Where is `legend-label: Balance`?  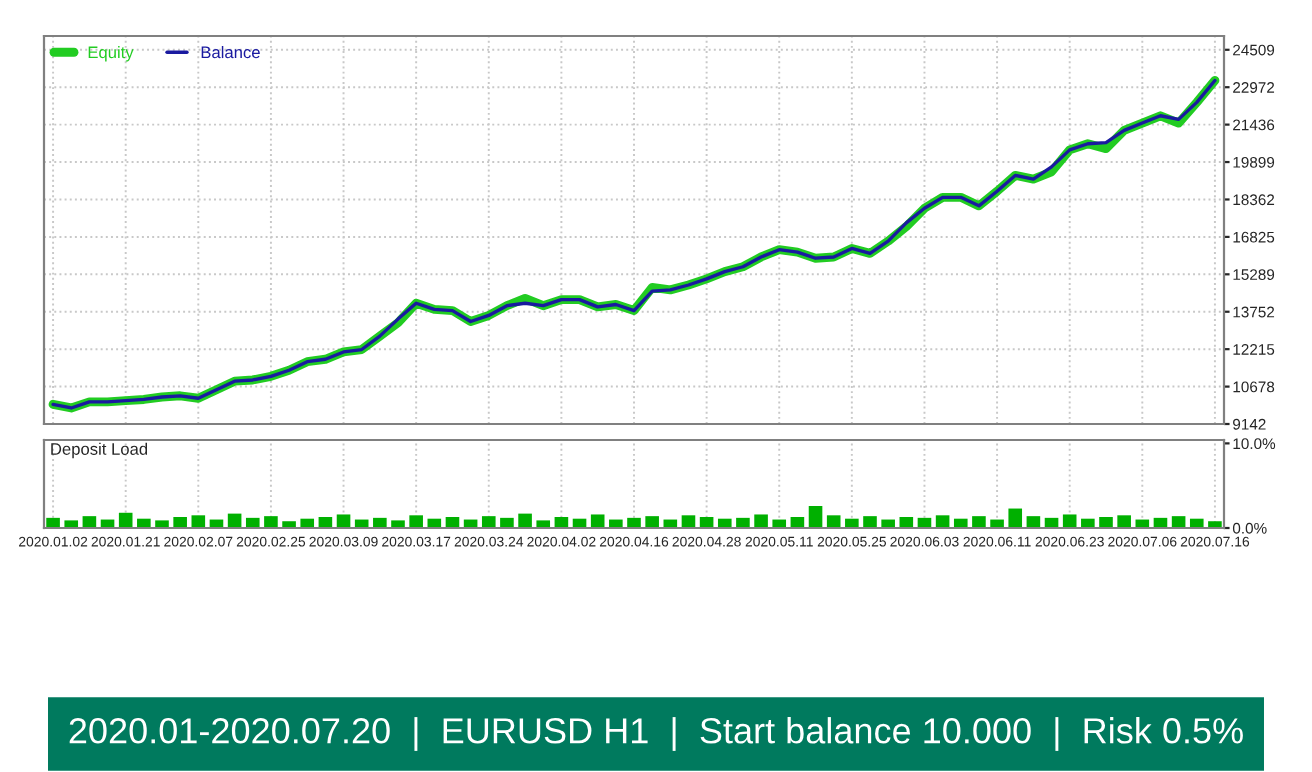 legend-label: Balance is located at coordinates (230, 52).